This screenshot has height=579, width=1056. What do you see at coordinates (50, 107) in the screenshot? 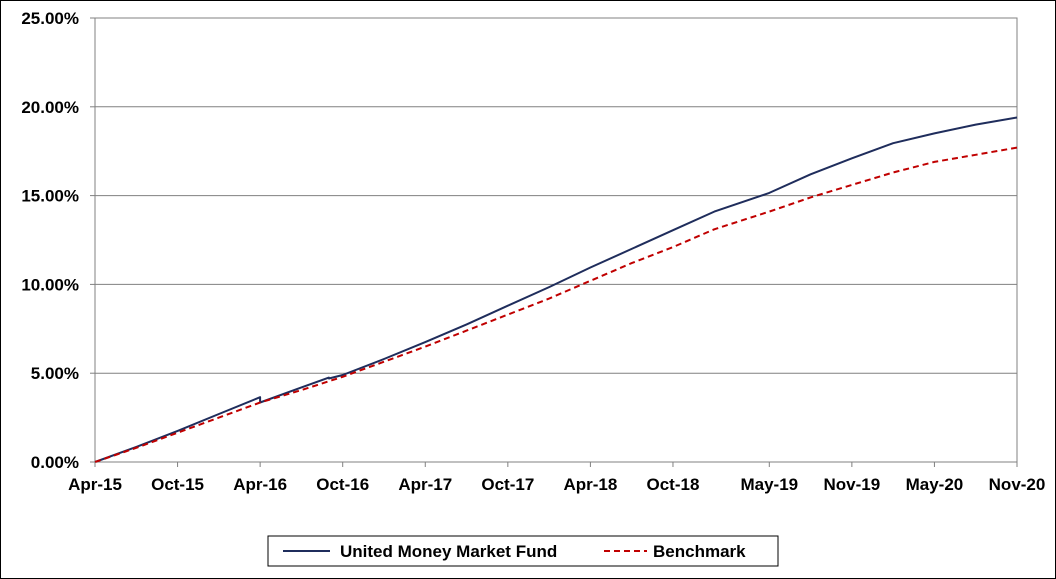
I see `y-tick-label: 20.00%` at bounding box center [50, 107].